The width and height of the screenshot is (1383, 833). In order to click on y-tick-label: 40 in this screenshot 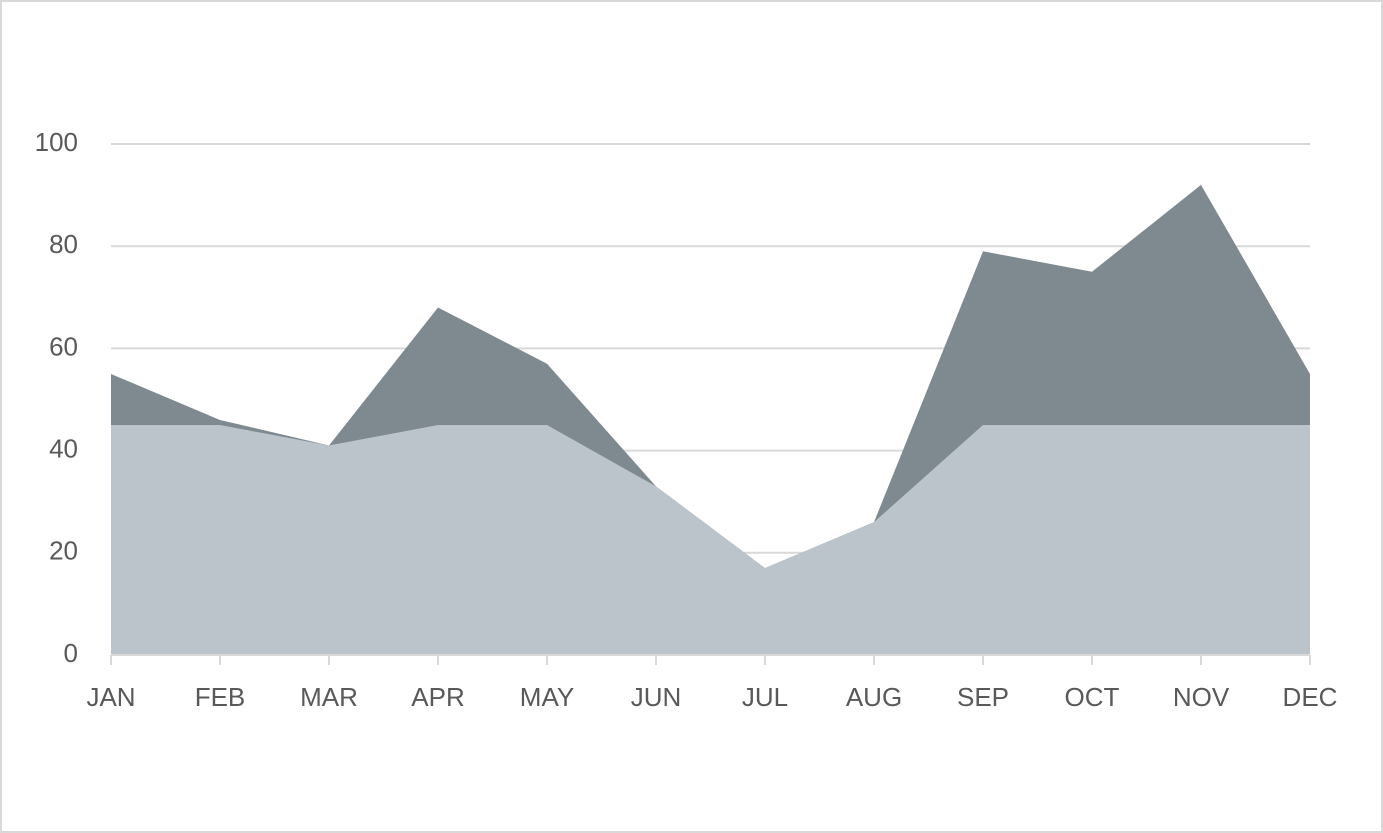, I will do `click(63, 448)`.